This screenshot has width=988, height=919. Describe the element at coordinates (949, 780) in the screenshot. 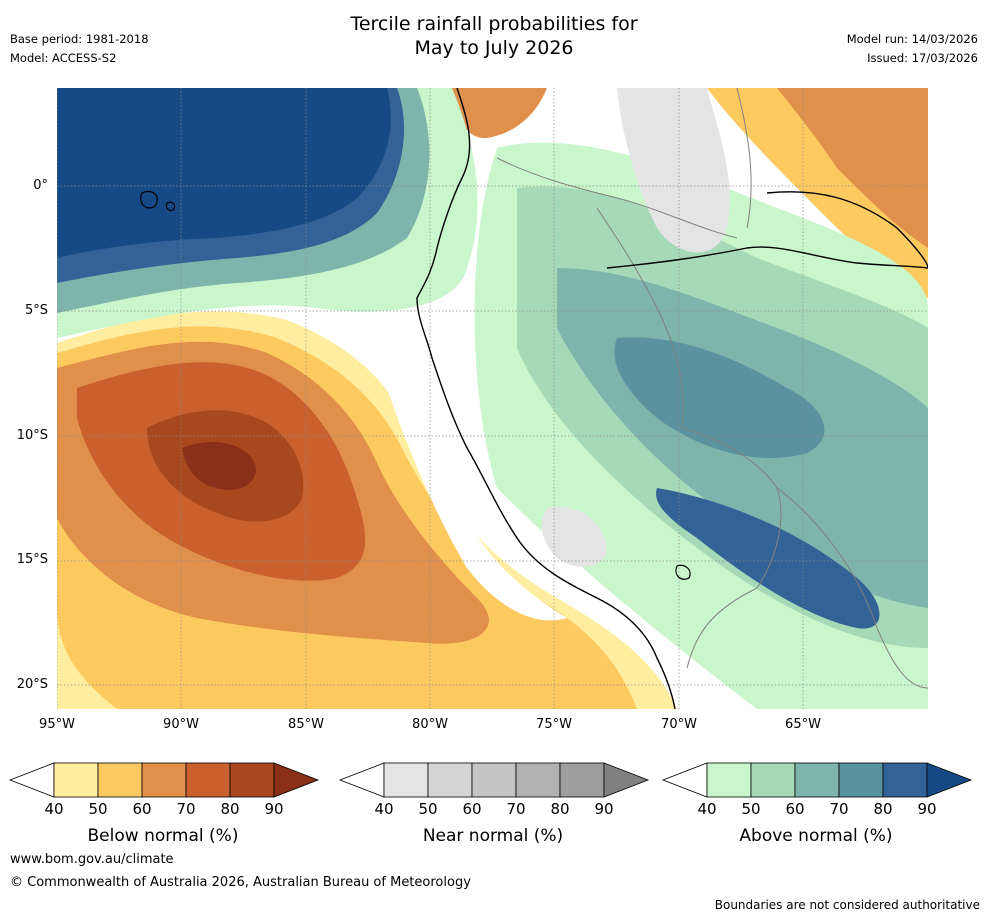

I see `colorbar-above-high-arrow` at that location.